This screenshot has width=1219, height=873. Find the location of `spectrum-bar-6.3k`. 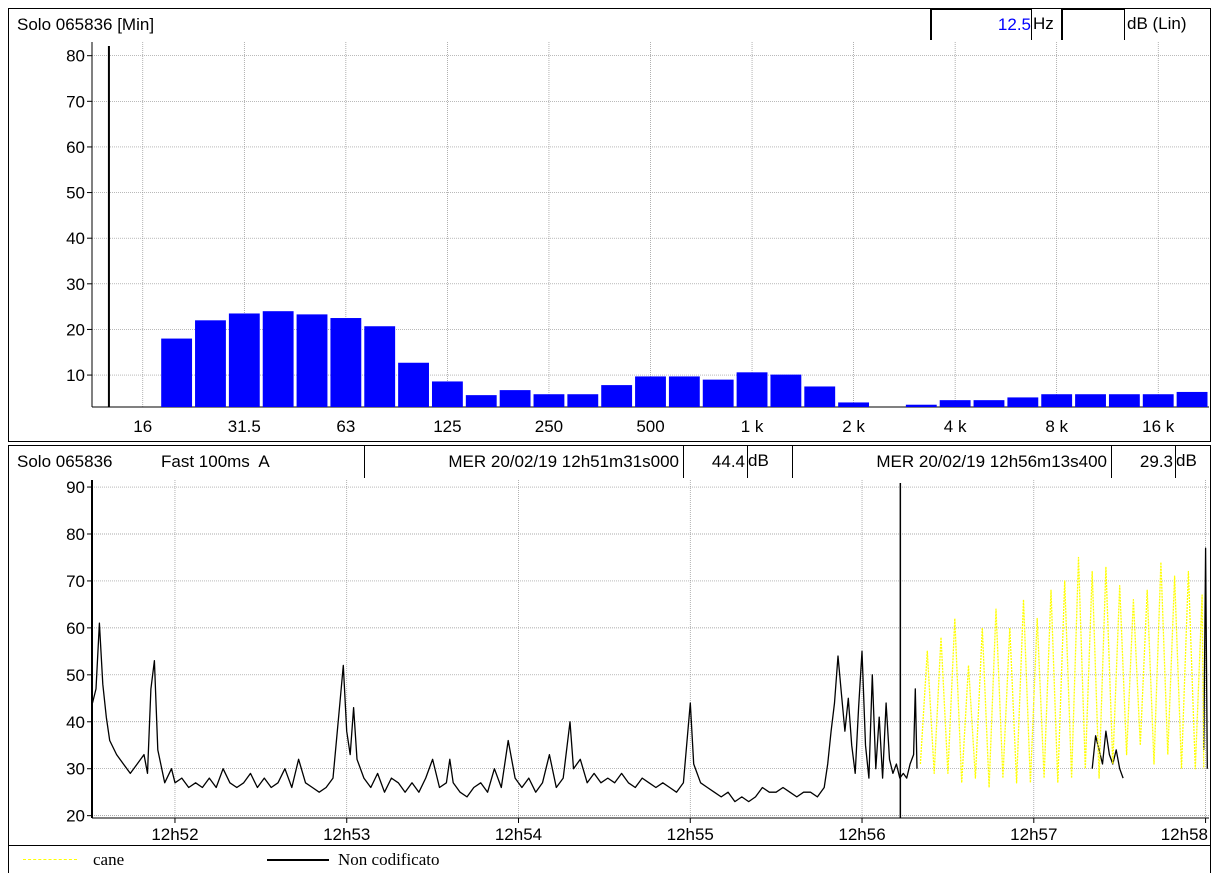

spectrum-bar-6.3k is located at coordinates (1023, 402).